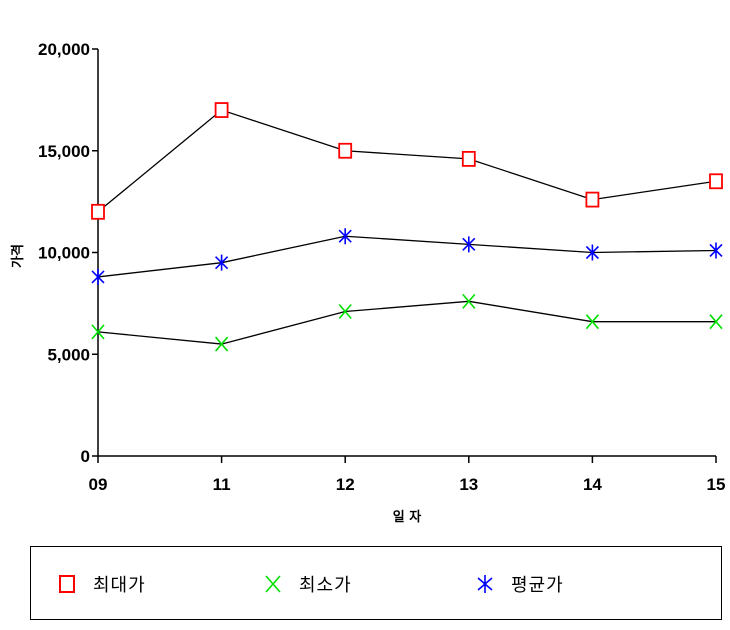 This screenshot has width=730, height=630. I want to click on legend-item-avg: 평균가, so click(519, 584).